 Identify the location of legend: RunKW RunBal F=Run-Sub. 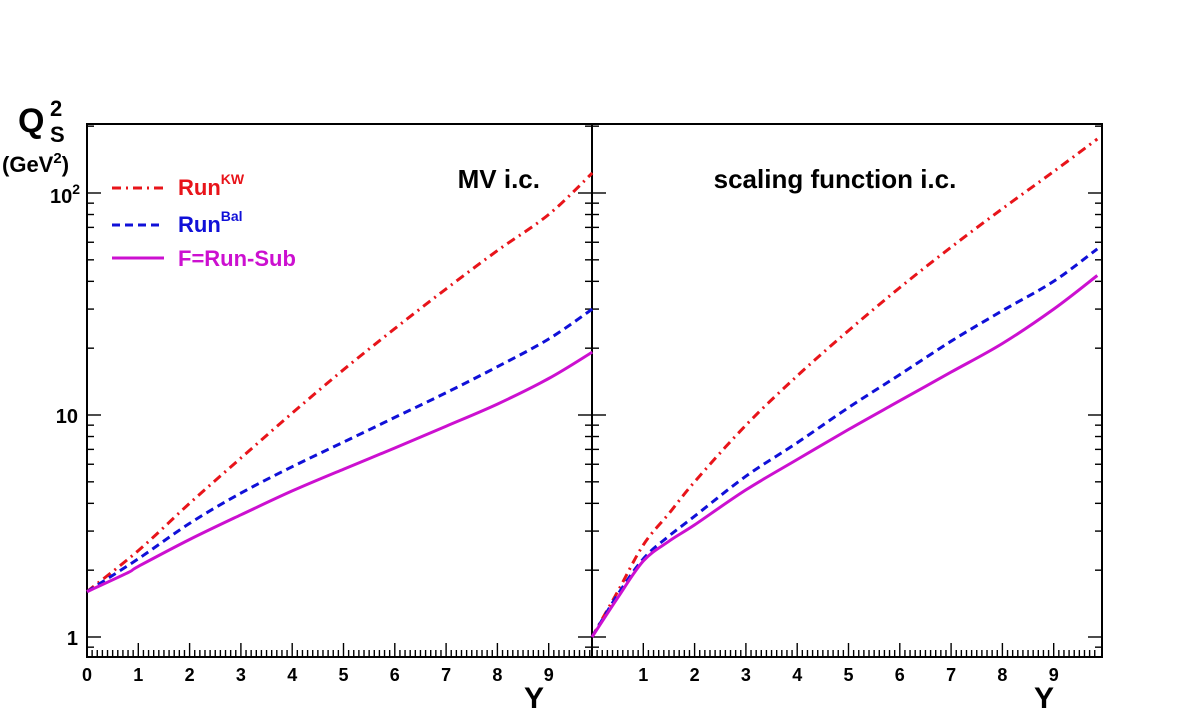
(204, 221).